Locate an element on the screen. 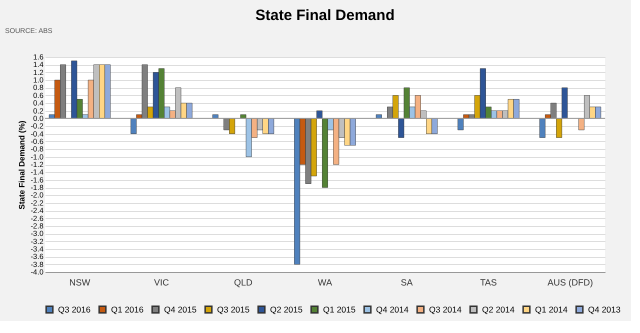 The width and height of the screenshot is (640, 333). legend-label: Q4 2015 is located at coordinates (180, 309).